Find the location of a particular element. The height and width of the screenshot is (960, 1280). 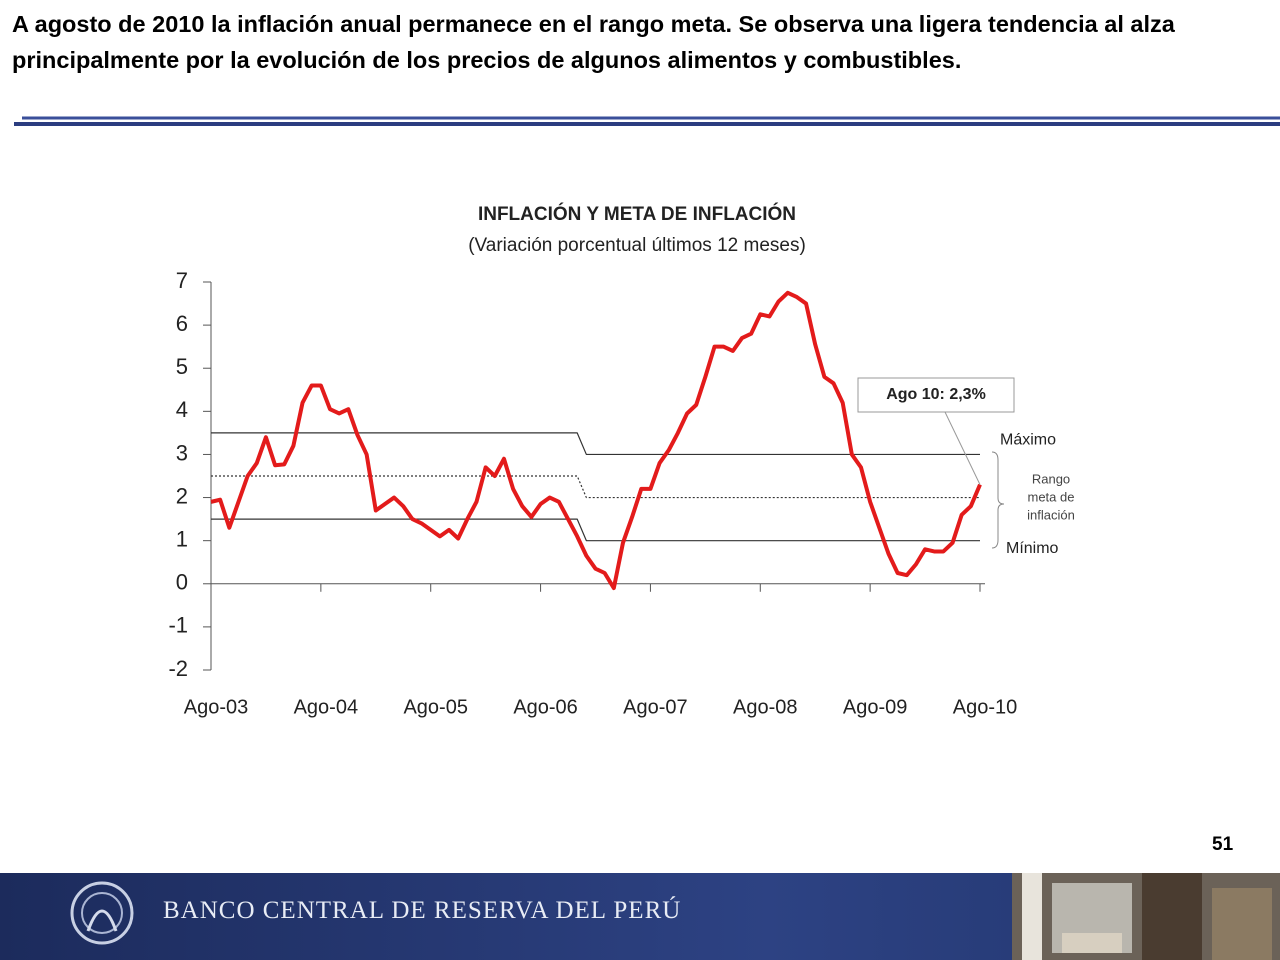

x-tick-label: Ago-06 is located at coordinates (545, 707).